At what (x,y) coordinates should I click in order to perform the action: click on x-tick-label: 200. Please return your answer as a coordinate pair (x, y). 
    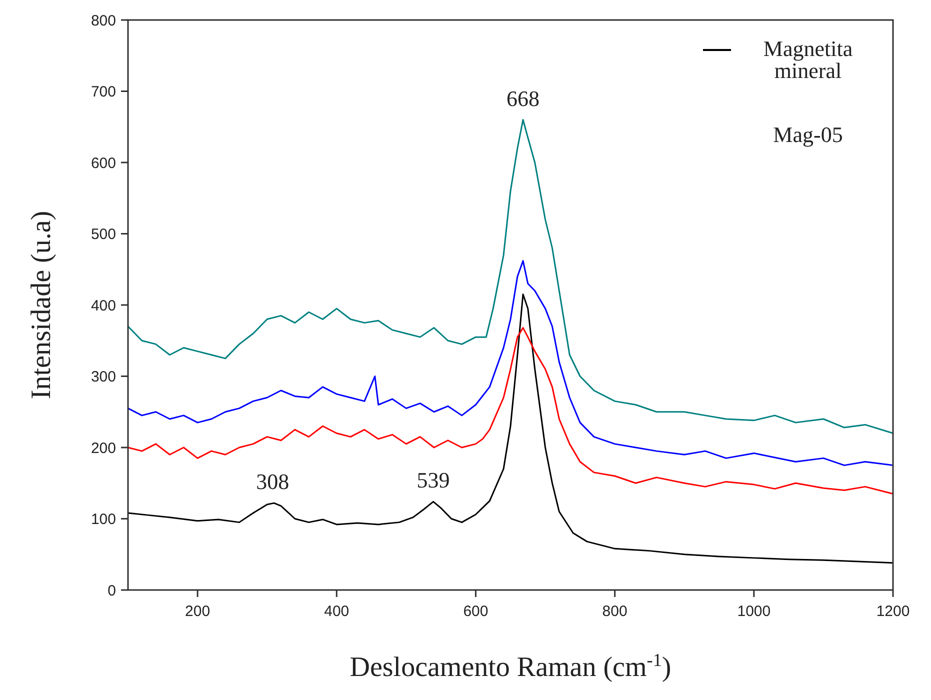
    Looking at the image, I should click on (197, 611).